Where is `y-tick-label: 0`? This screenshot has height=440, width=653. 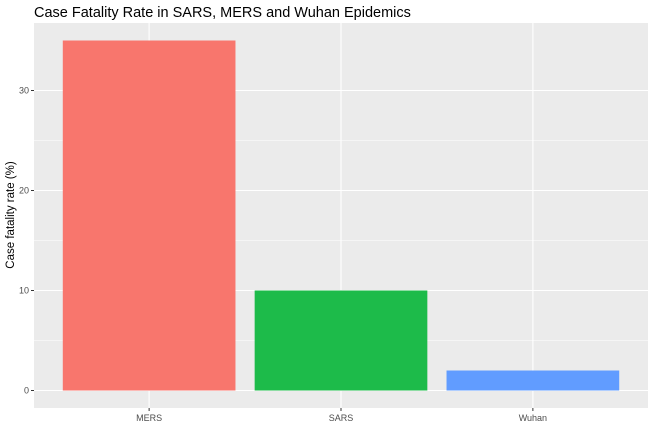 y-tick-label: 0 is located at coordinates (26, 391).